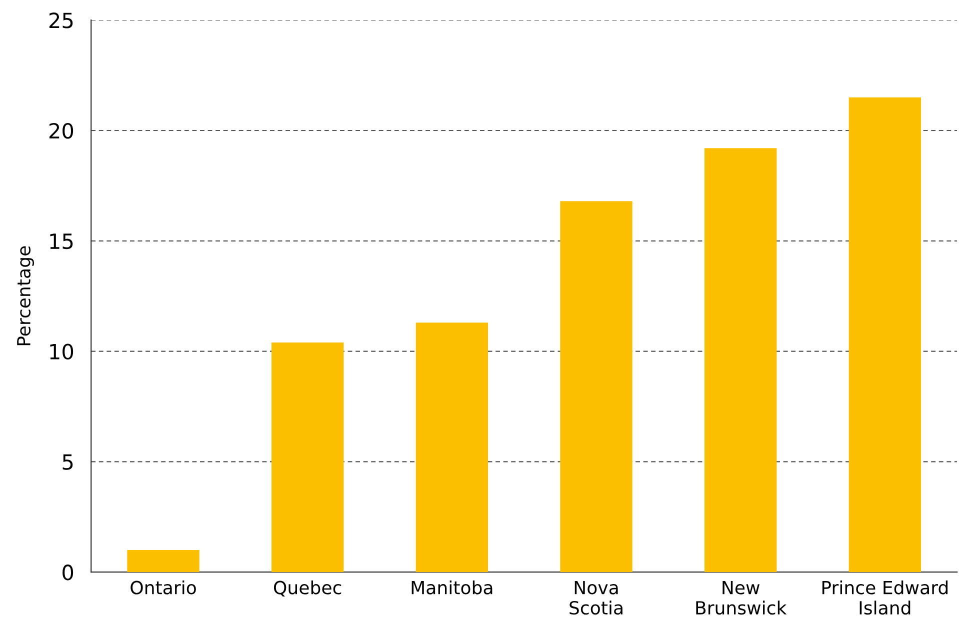  Describe the element at coordinates (25, 296) in the screenshot. I see `y-axis-title: Percentage` at that location.